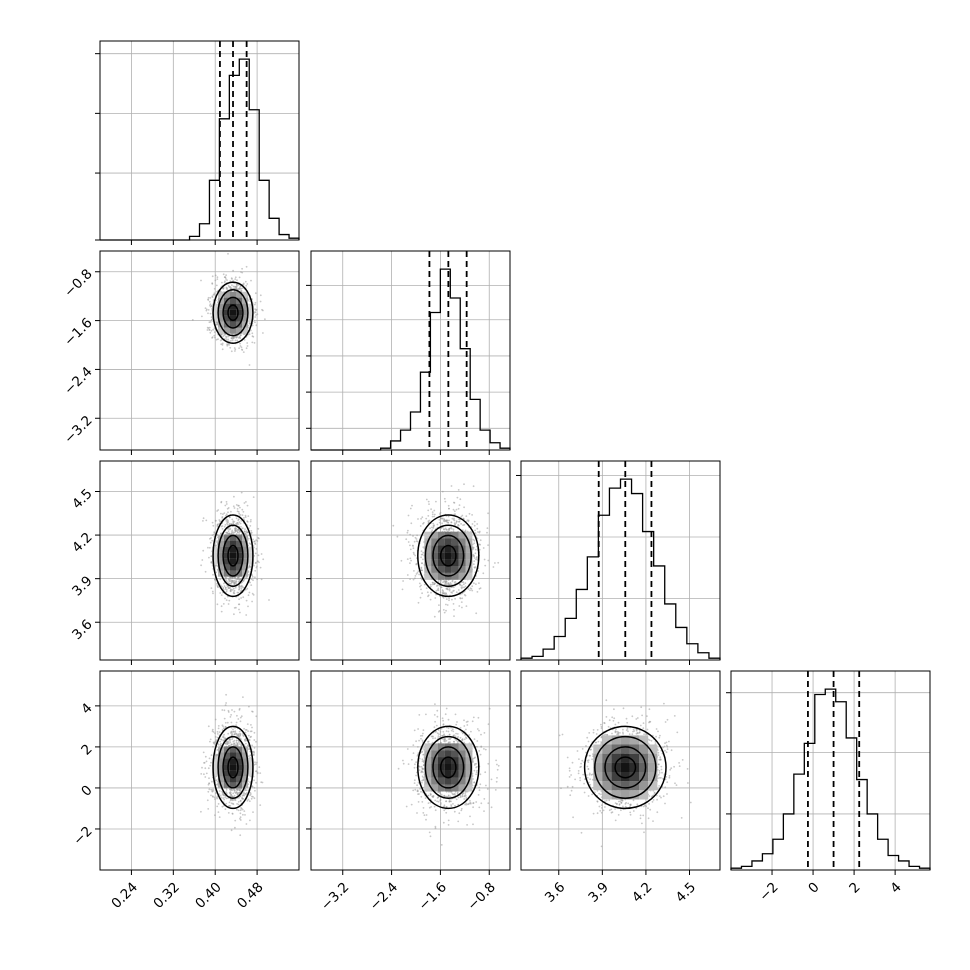  What do you see at coordinates (830, 770) in the screenshot?
I see `panel-frame` at bounding box center [830, 770].